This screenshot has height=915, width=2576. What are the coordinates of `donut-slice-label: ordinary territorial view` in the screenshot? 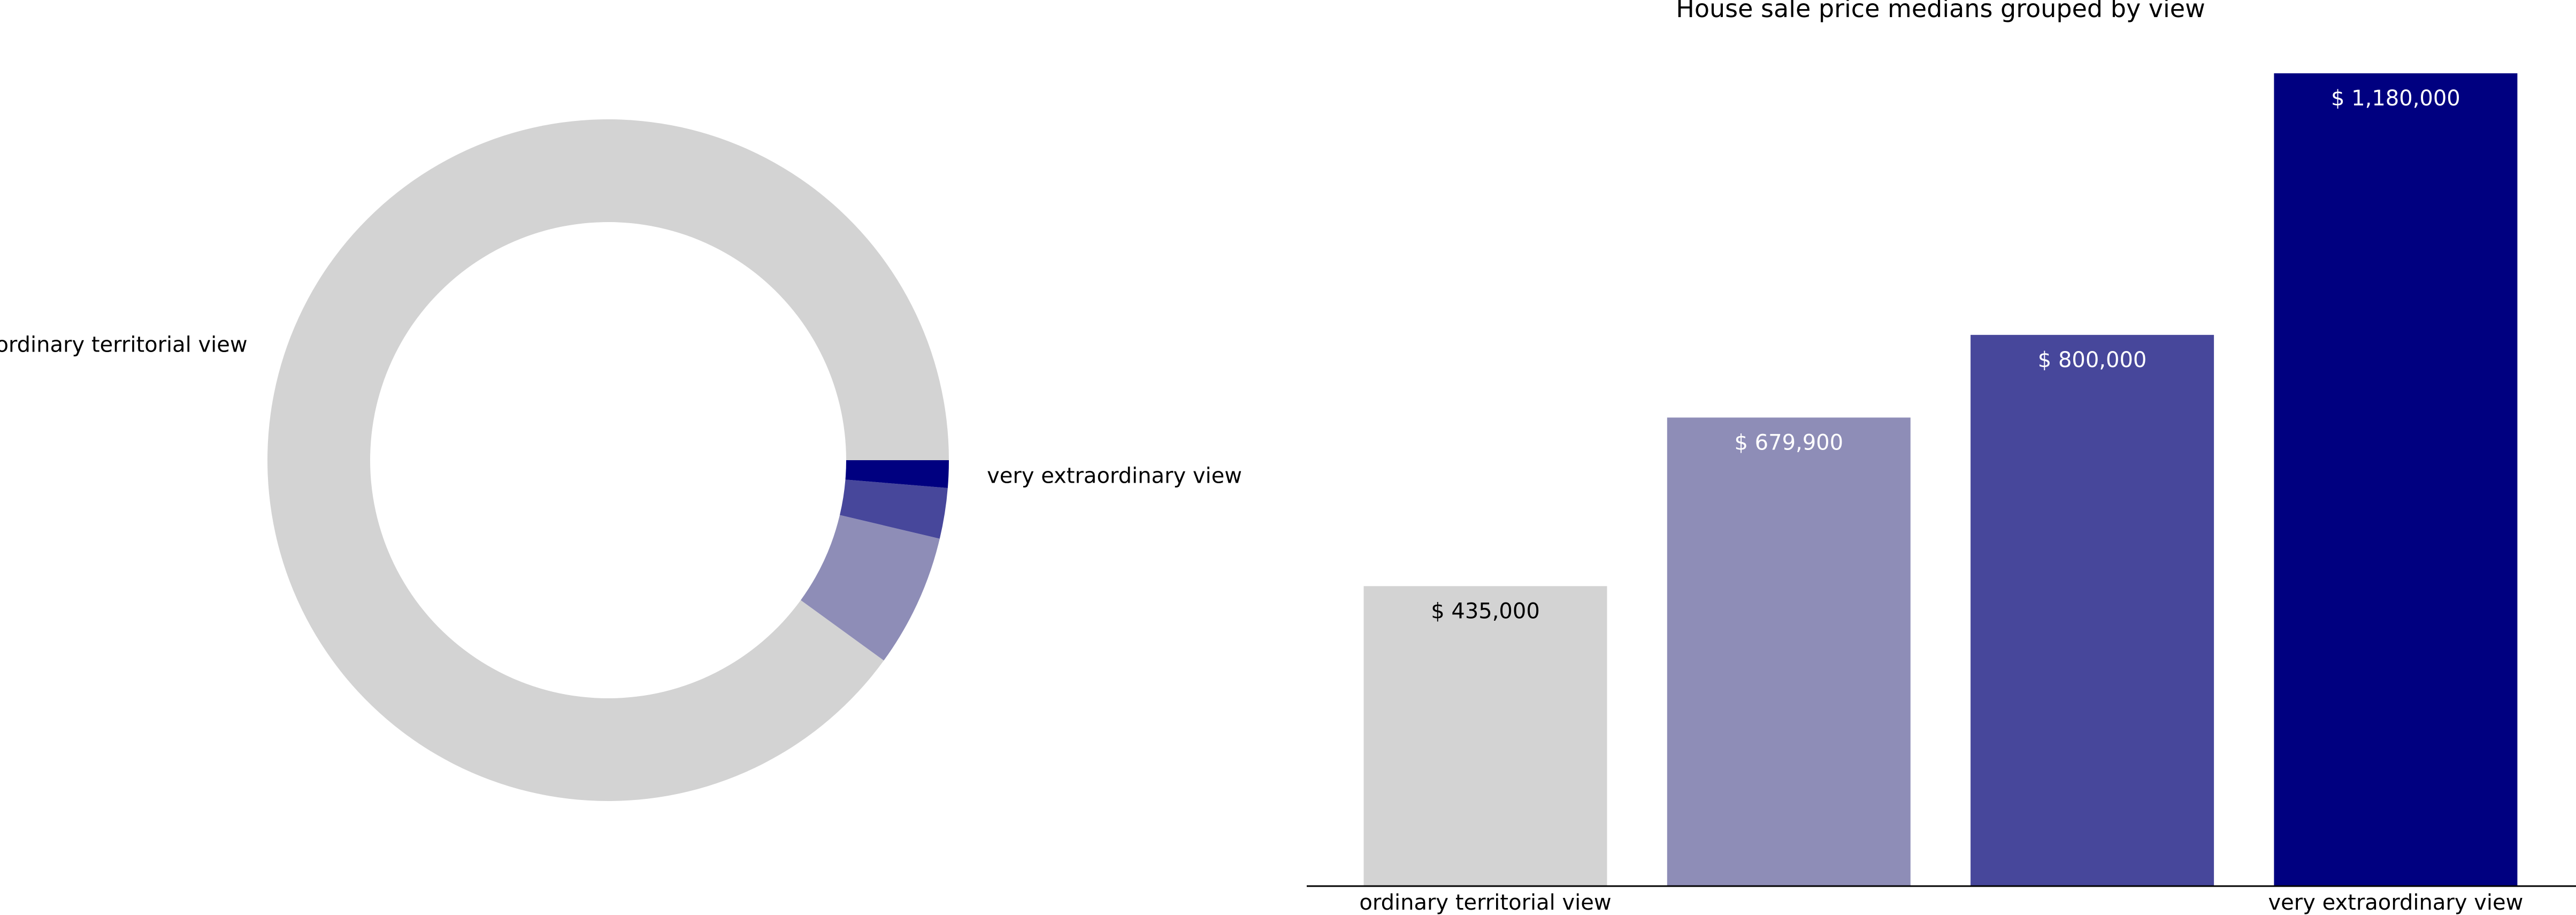 It's located at (124, 344).